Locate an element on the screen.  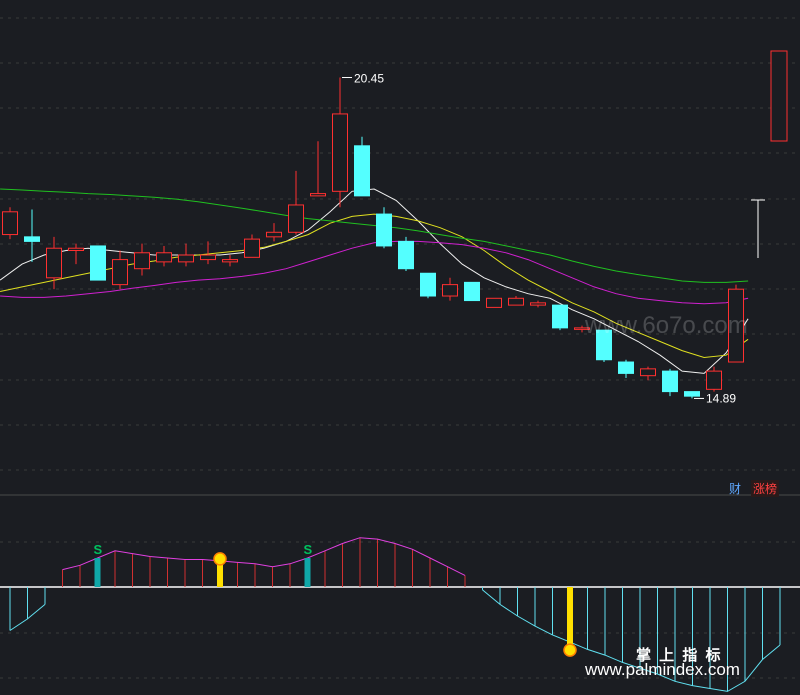
badge-zhangbang: 涨榜 is located at coordinates (765, 488).